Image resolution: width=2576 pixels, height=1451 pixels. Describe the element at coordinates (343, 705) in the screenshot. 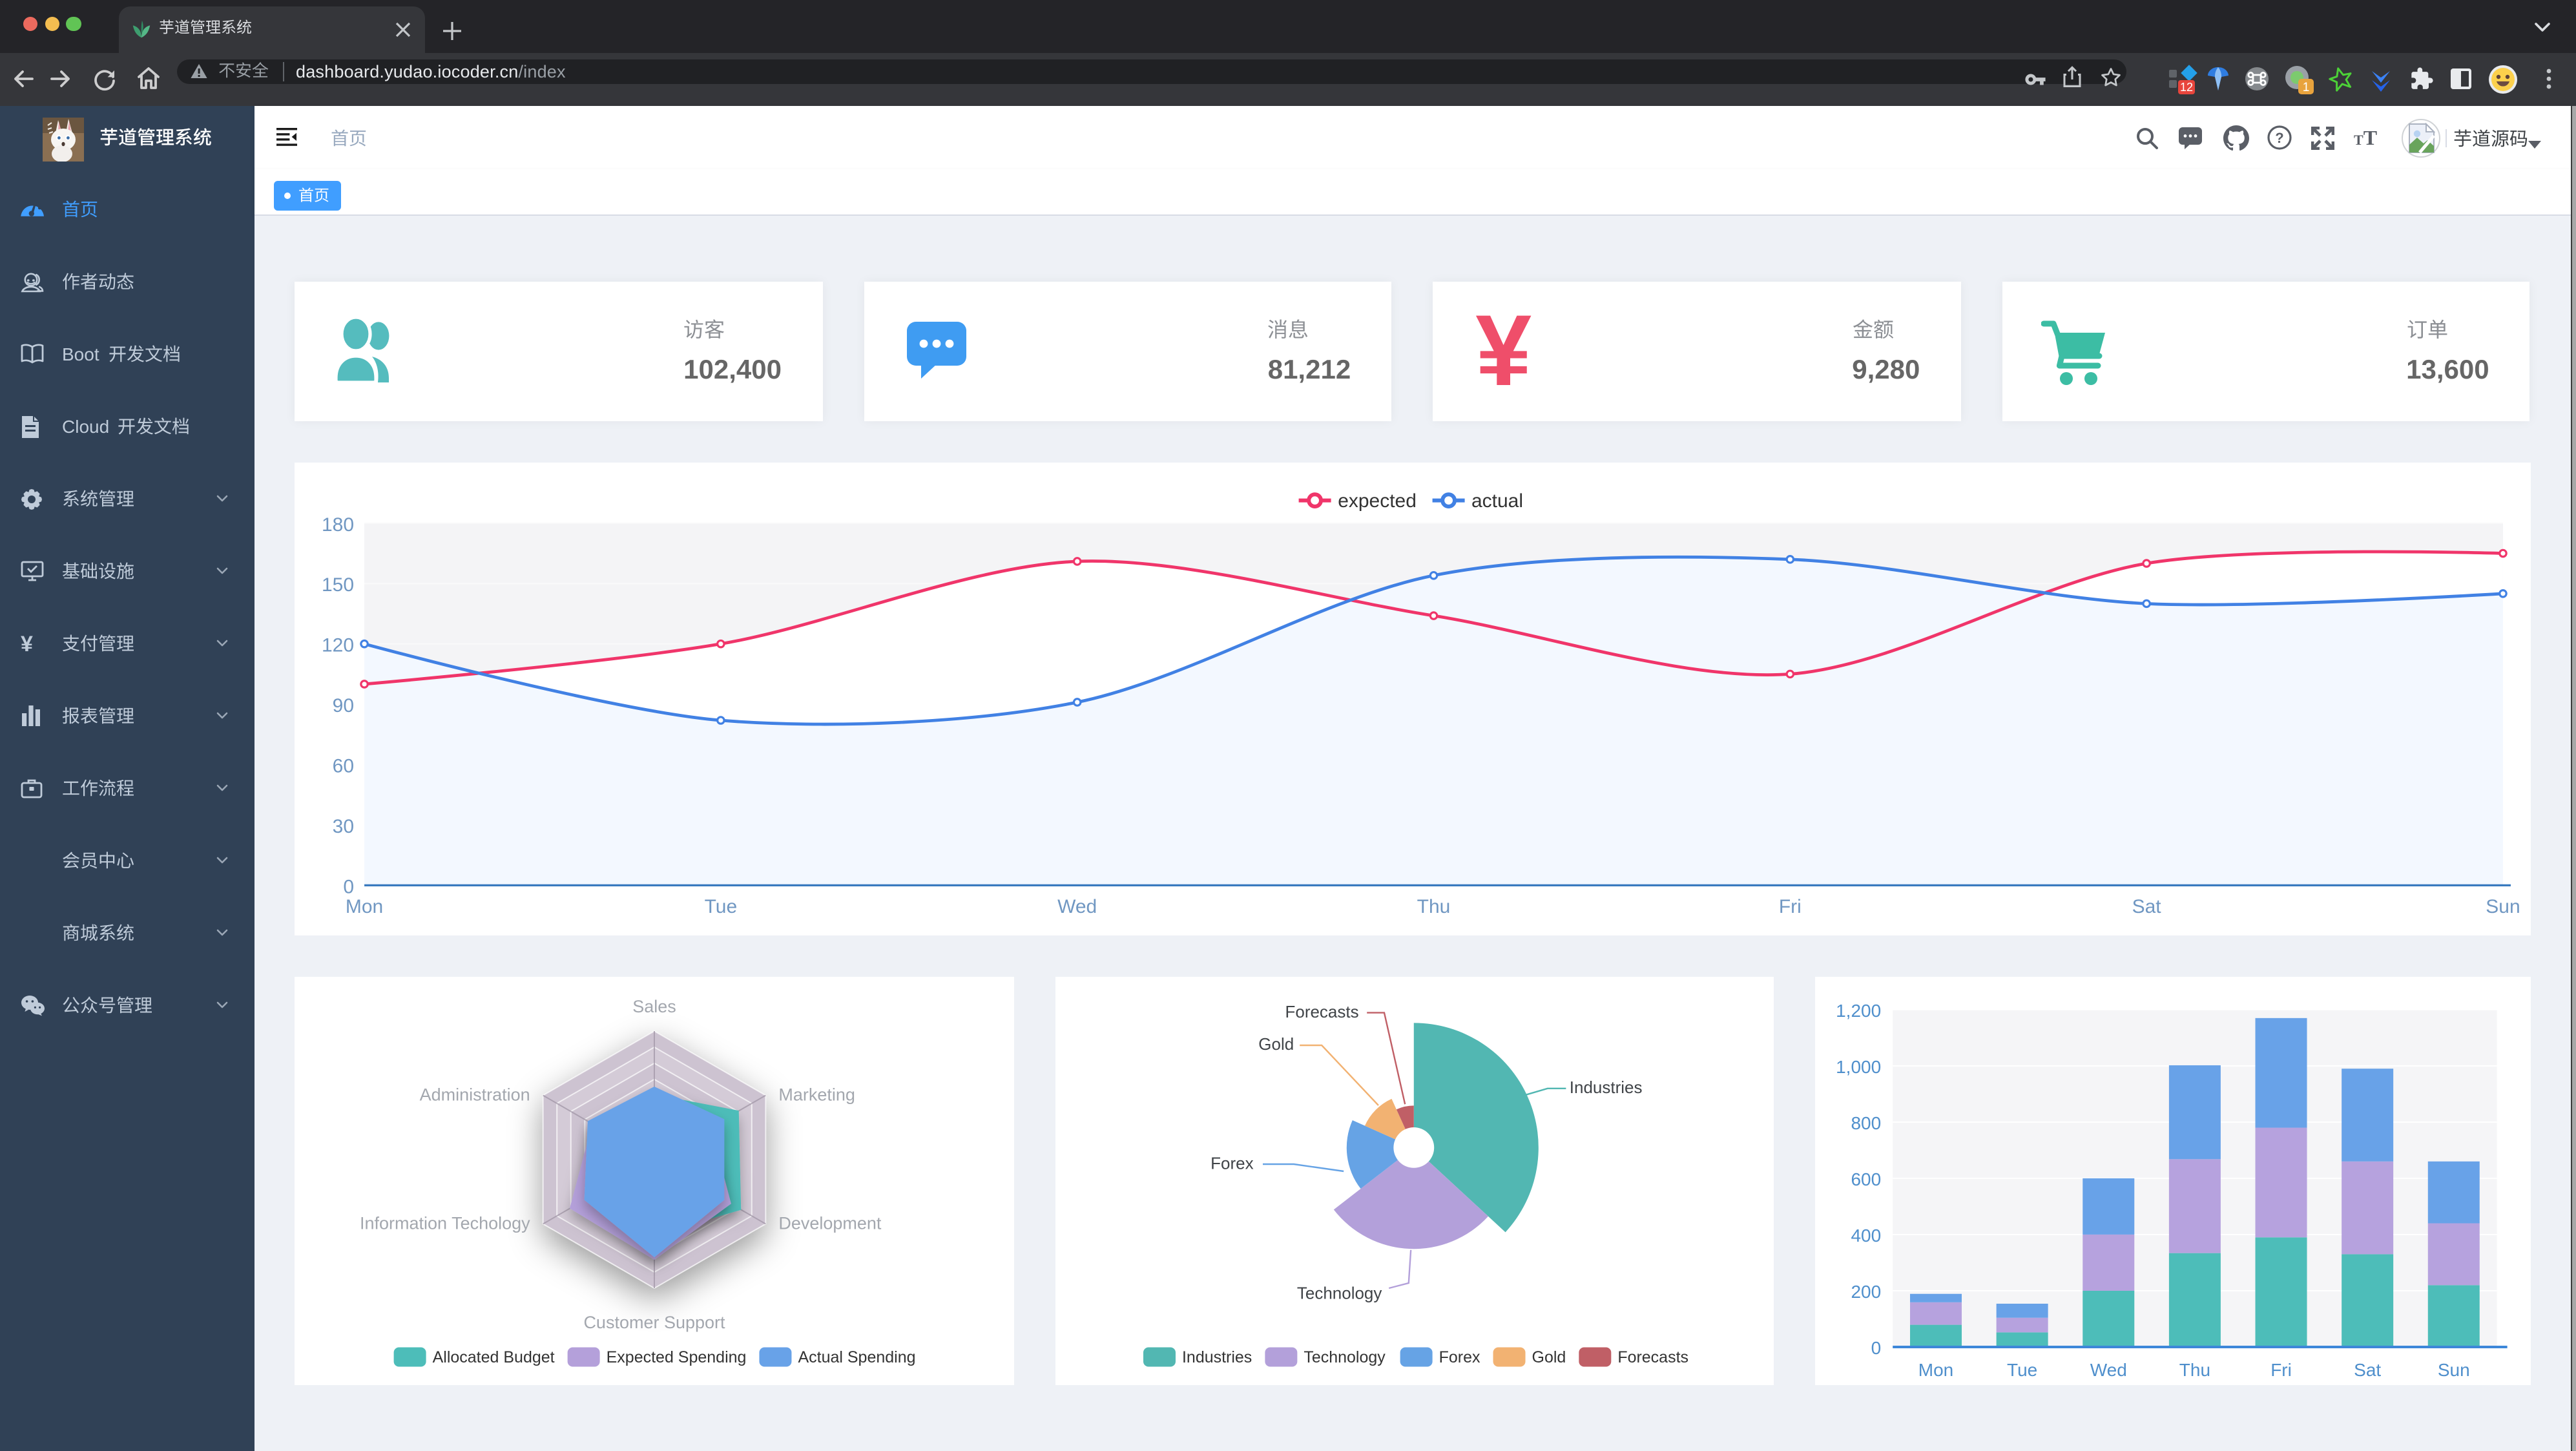

I see `svg-text: 90` at that location.